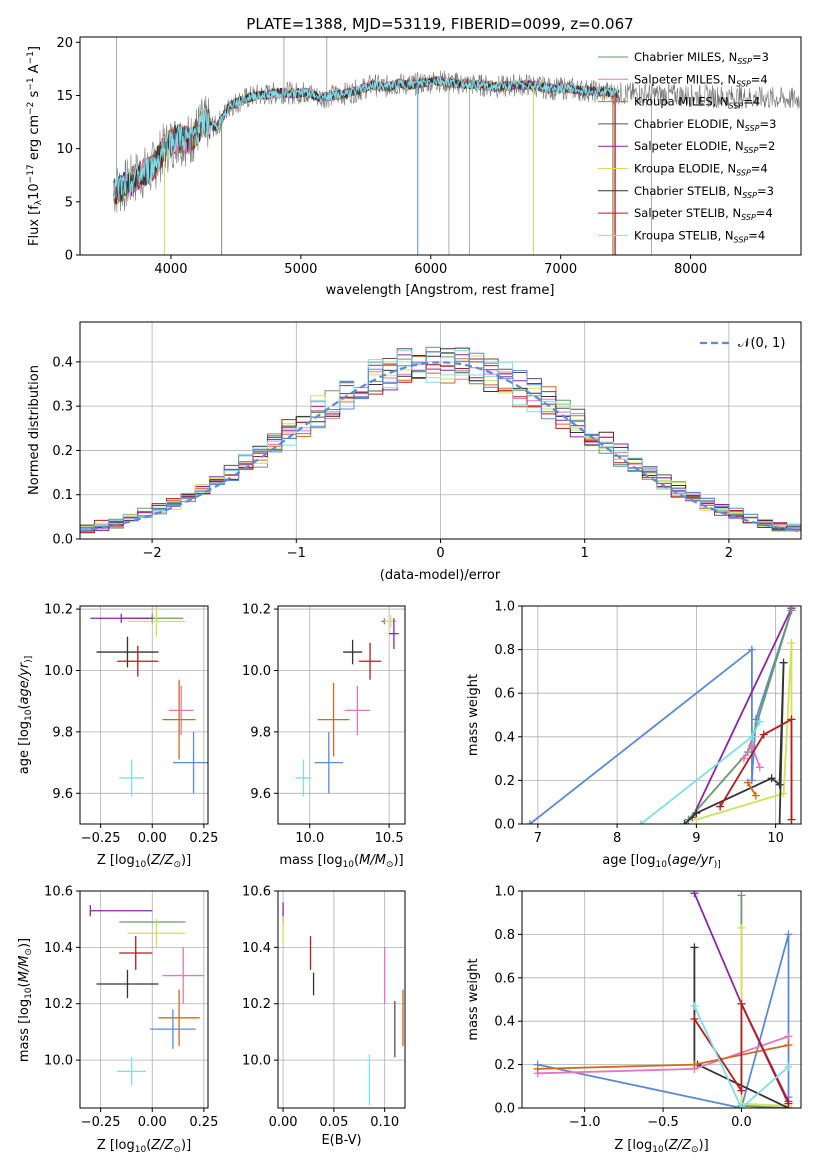 The height and width of the screenshot is (1170, 819). I want to click on mass-weight-age-axes: 7 8 9 10 0.0 0.2 0.4 0.6 0.8 1.0, so click(648, 723).